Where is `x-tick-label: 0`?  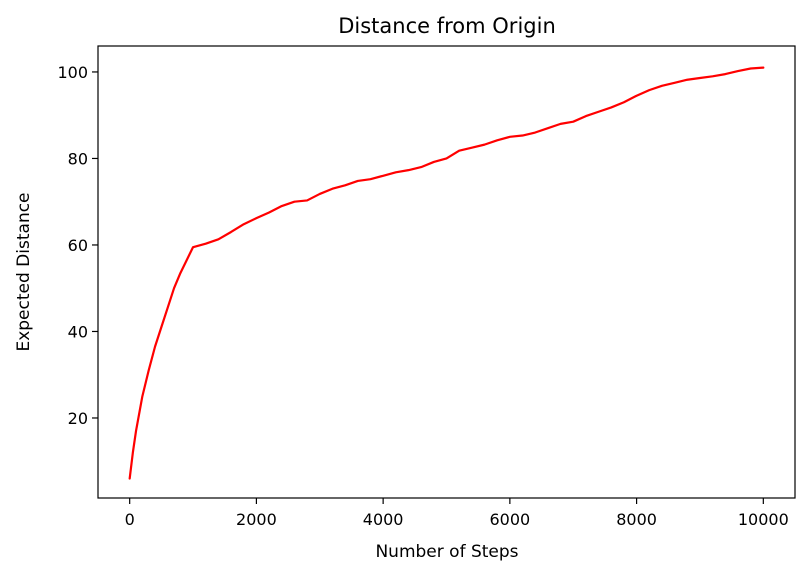 x-tick-label: 0 is located at coordinates (130, 519).